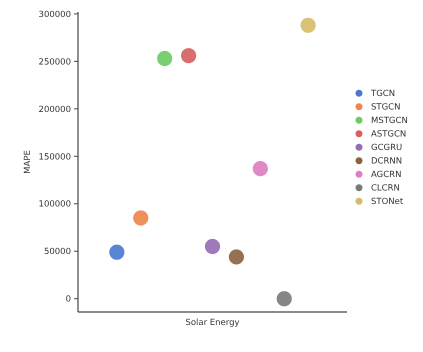  What do you see at coordinates (386, 148) in the screenshot?
I see `legend-label: GCGRU` at bounding box center [386, 148].